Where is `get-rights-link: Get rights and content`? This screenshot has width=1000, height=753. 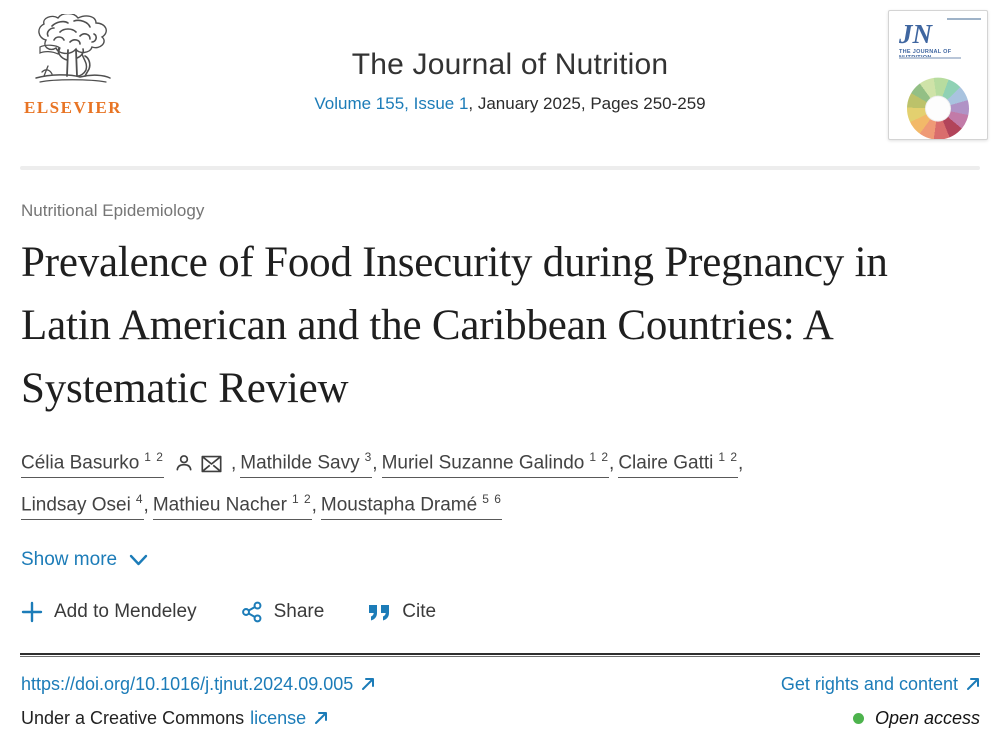 get-rights-link: Get rights and content is located at coordinates (880, 684).